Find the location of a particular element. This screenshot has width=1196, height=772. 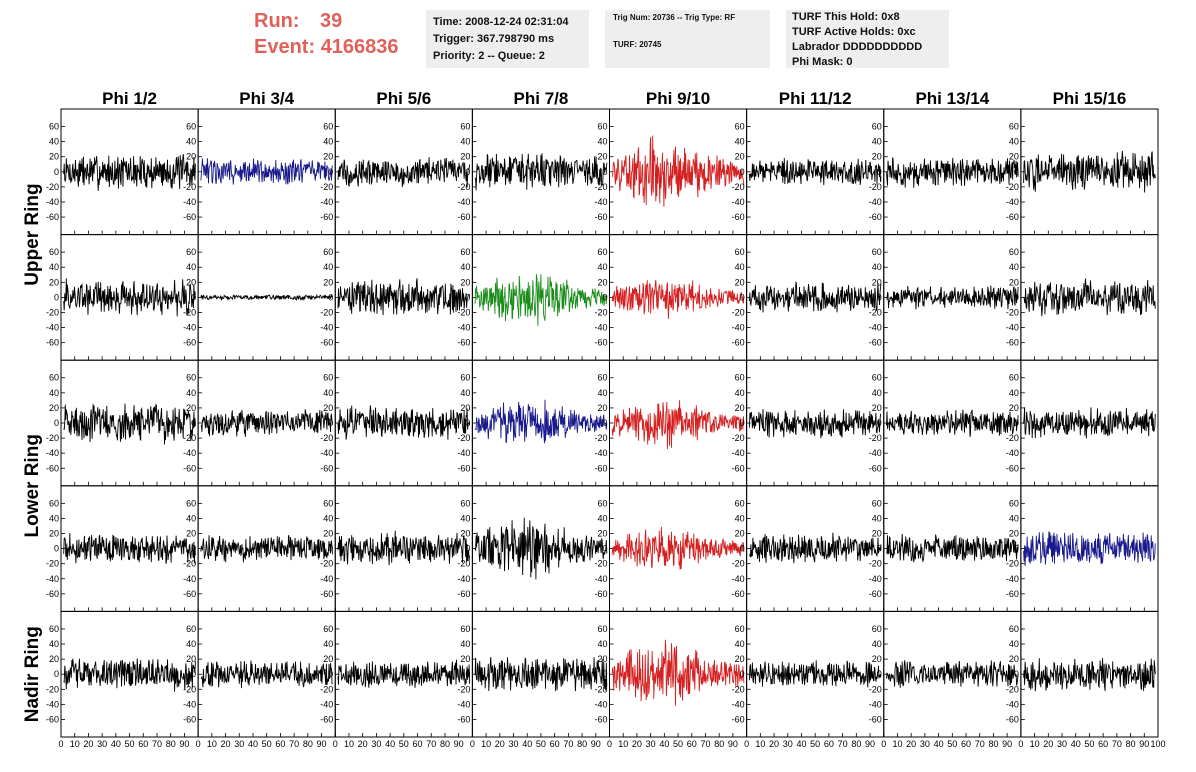

column-header: Phi 13/14 is located at coordinates (952, 98).